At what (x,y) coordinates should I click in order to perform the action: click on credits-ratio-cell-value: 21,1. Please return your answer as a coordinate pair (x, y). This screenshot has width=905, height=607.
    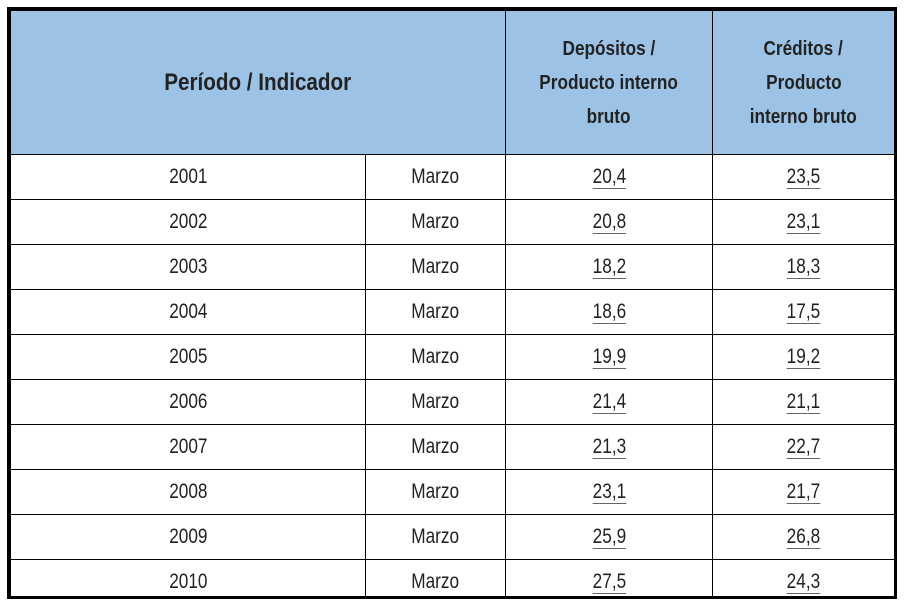
    Looking at the image, I should click on (803, 402).